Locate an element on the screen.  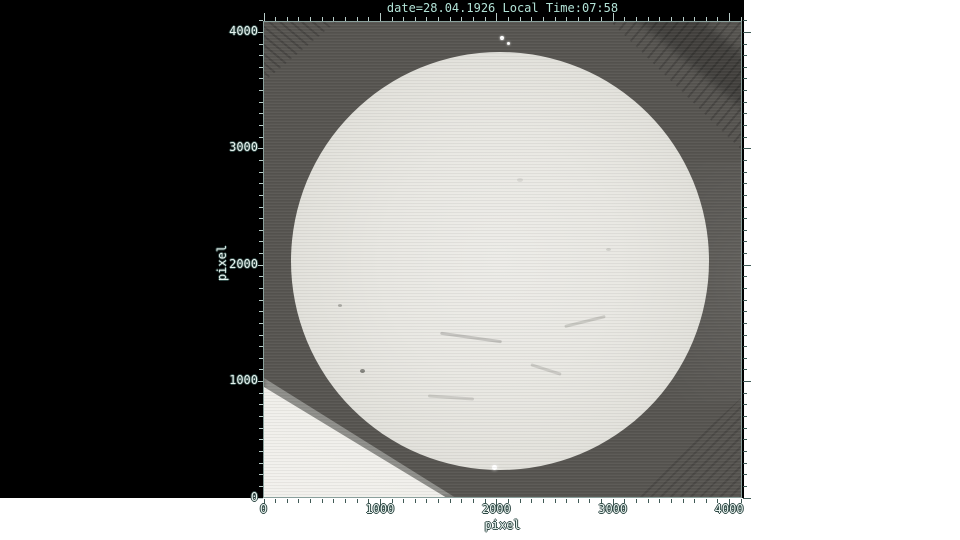
x-tick-label: 1000 is located at coordinates (380, 509).